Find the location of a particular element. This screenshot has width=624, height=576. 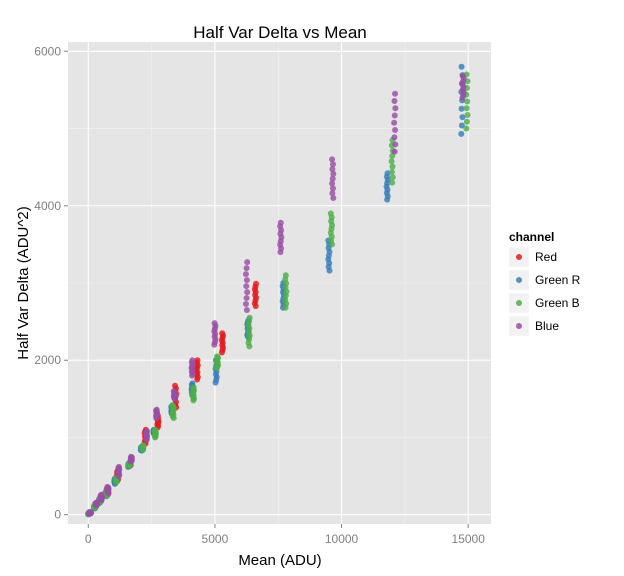

x-tick-label: 15000 is located at coordinates (469, 539).